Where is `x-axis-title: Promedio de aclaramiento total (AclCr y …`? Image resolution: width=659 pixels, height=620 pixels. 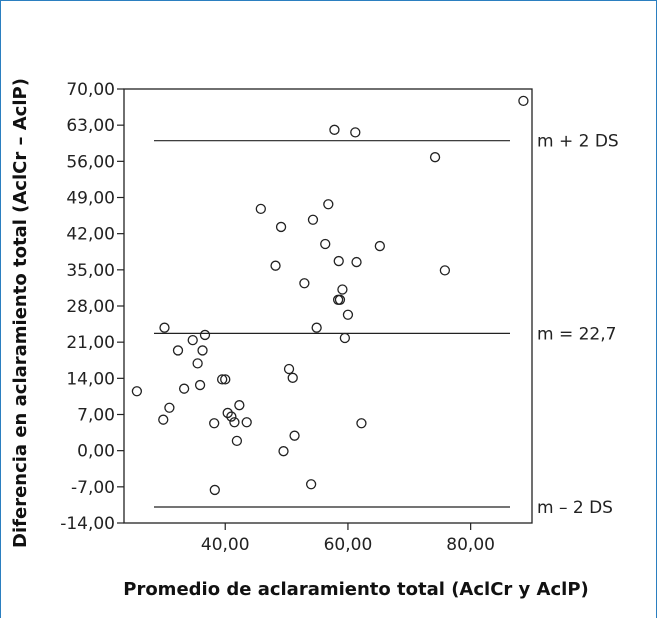 x-axis-title: Promedio de aclaramiento total (AclCr y … is located at coordinates (356, 589).